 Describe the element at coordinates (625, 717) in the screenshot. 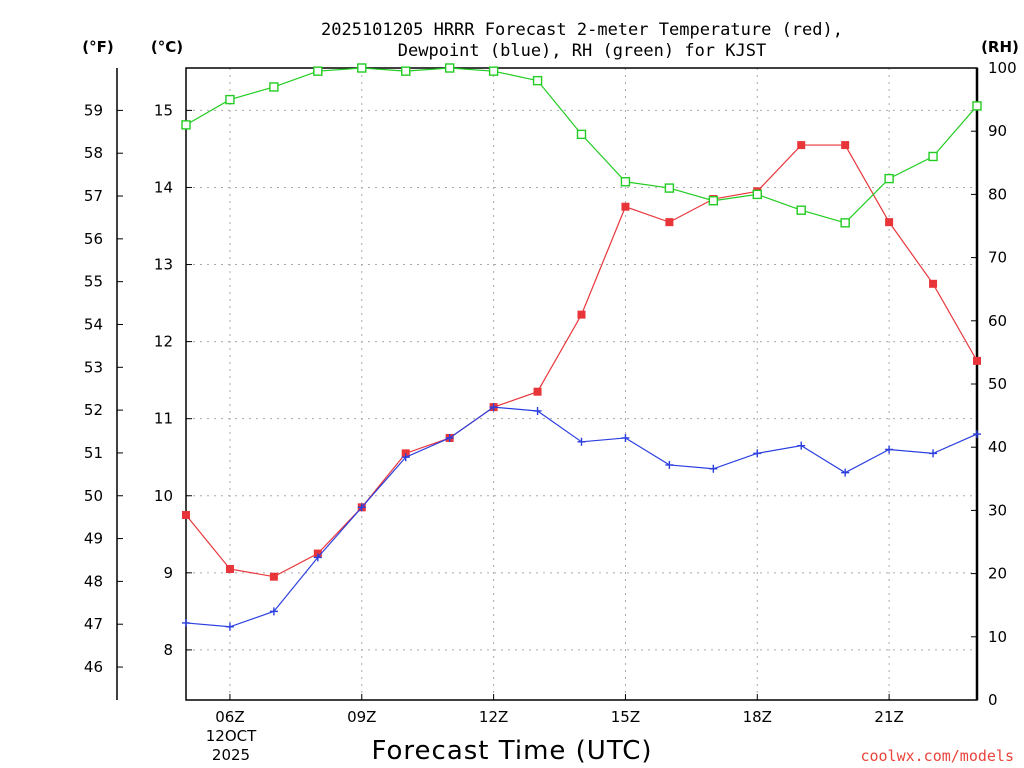

I see `x-tick-label: 15Z` at that location.